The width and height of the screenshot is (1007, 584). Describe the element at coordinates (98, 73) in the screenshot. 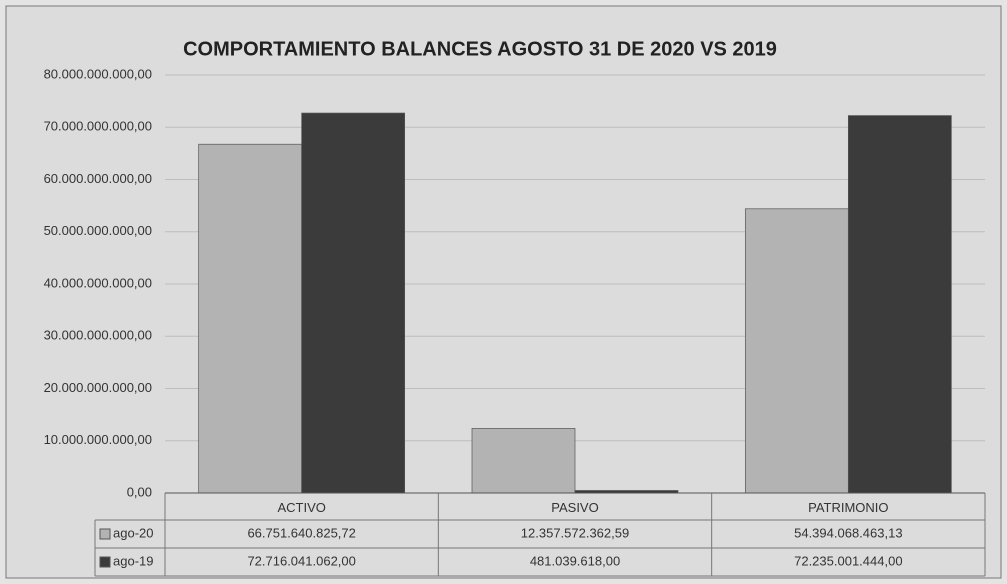

I see `y-tick-label: 80.000.000.000,00` at that location.